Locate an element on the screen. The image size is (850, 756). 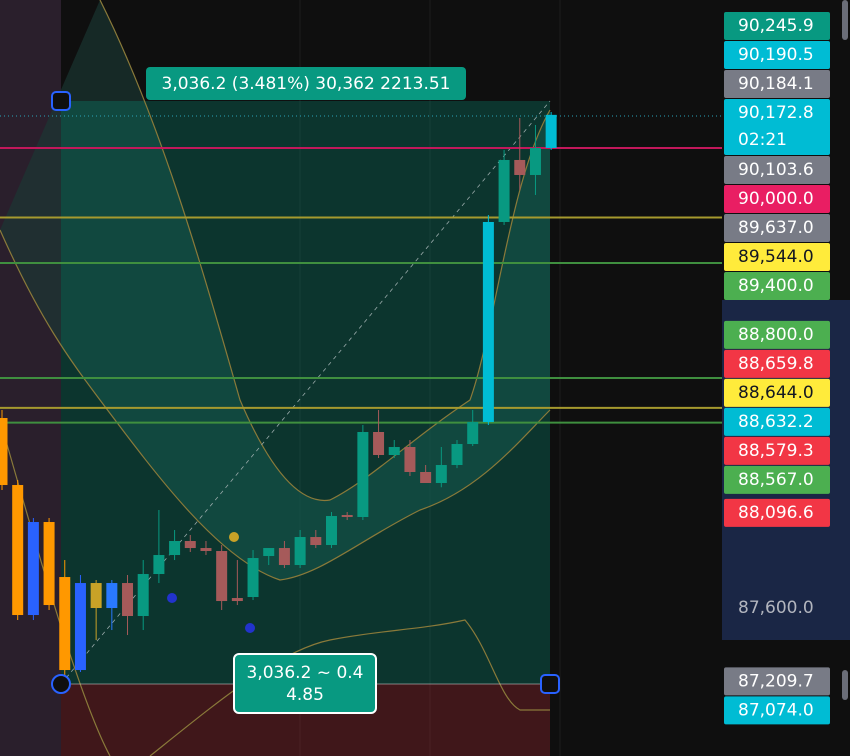
price-tag-label: 88,579.3 is located at coordinates (776, 451).